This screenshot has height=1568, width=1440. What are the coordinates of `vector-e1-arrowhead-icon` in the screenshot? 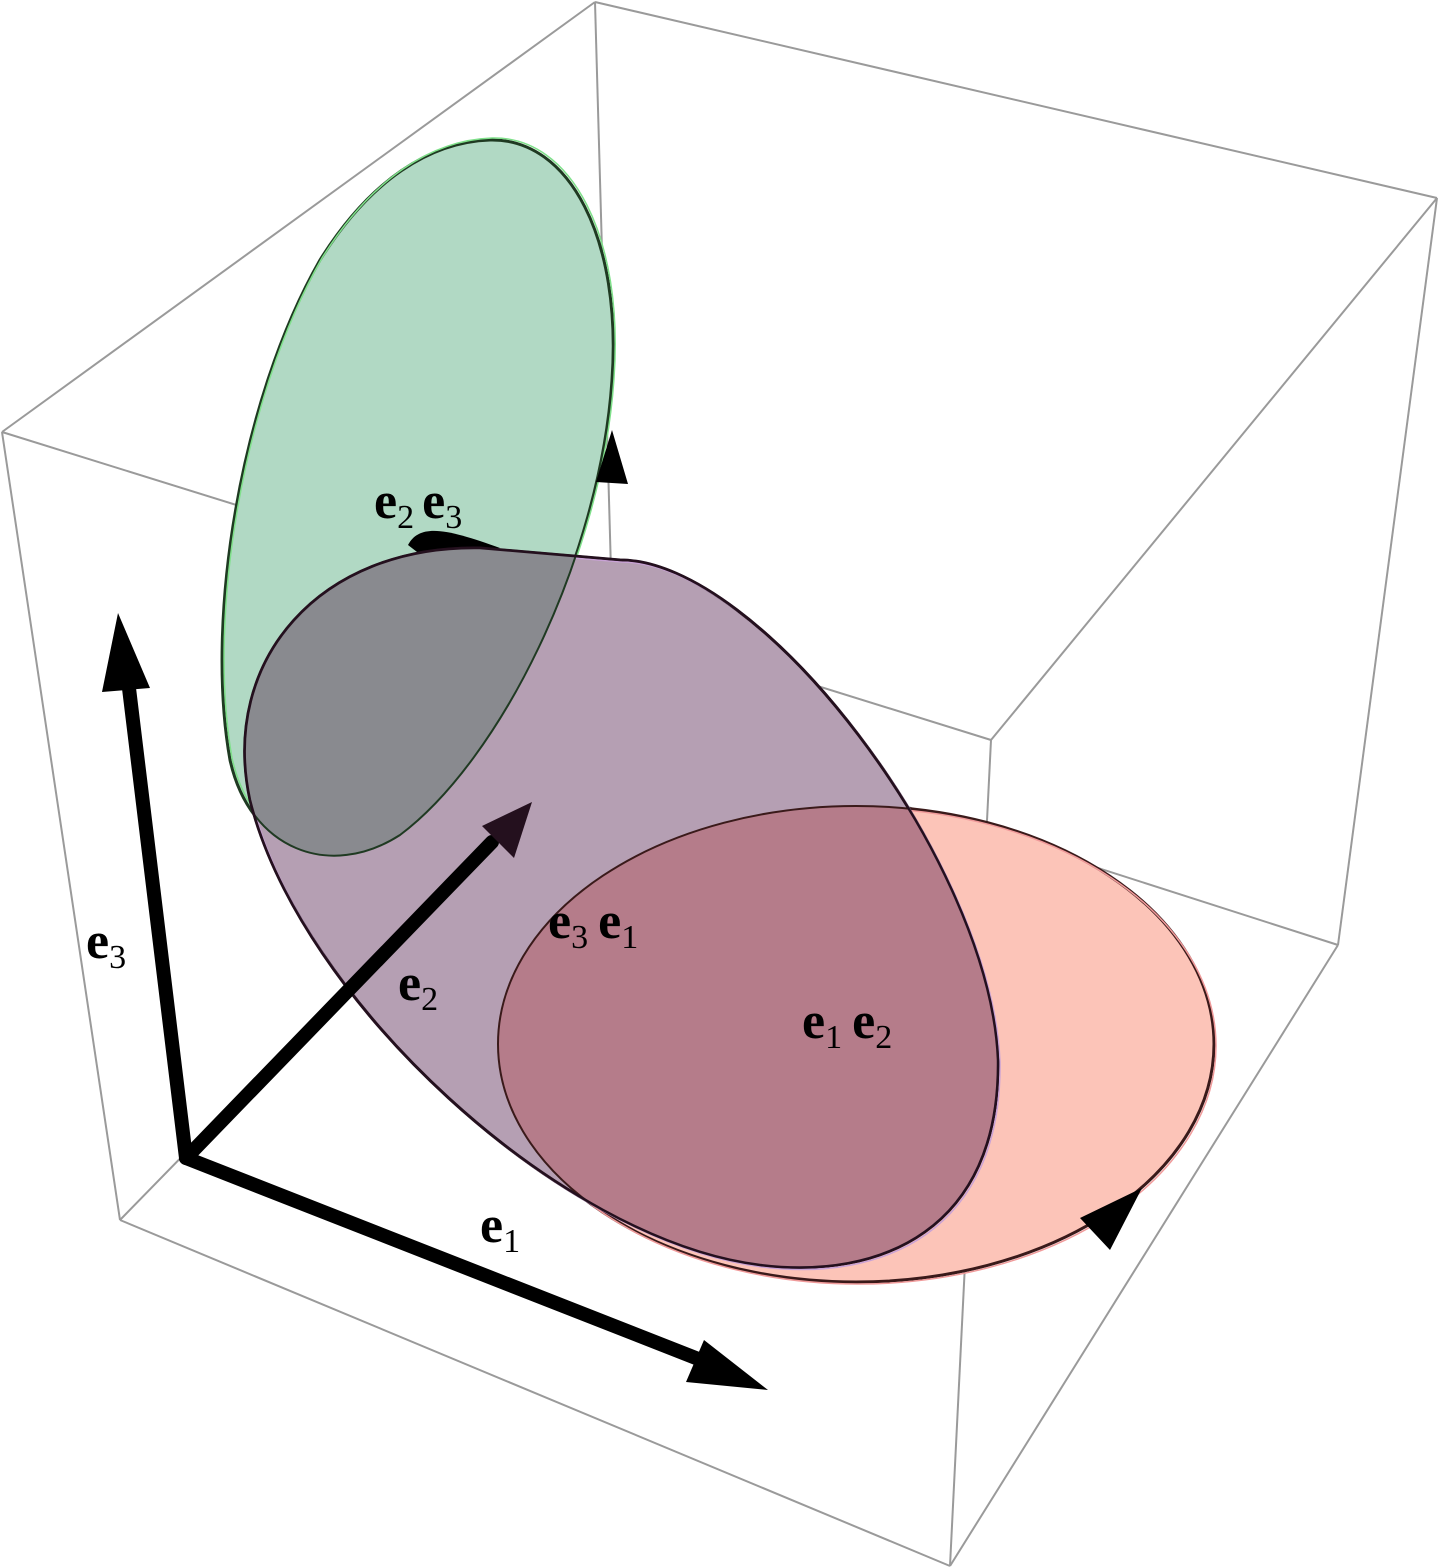 It's located at (727, 1365).